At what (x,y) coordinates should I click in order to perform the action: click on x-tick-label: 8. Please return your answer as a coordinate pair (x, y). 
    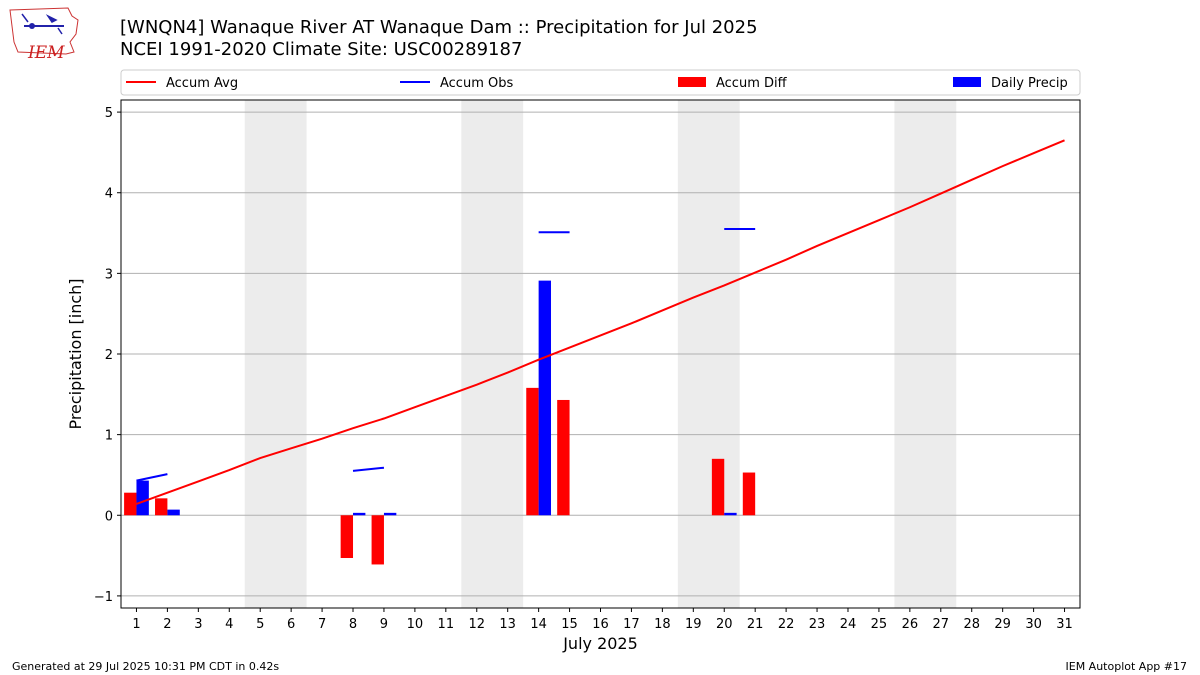
    Looking at the image, I should click on (353, 624).